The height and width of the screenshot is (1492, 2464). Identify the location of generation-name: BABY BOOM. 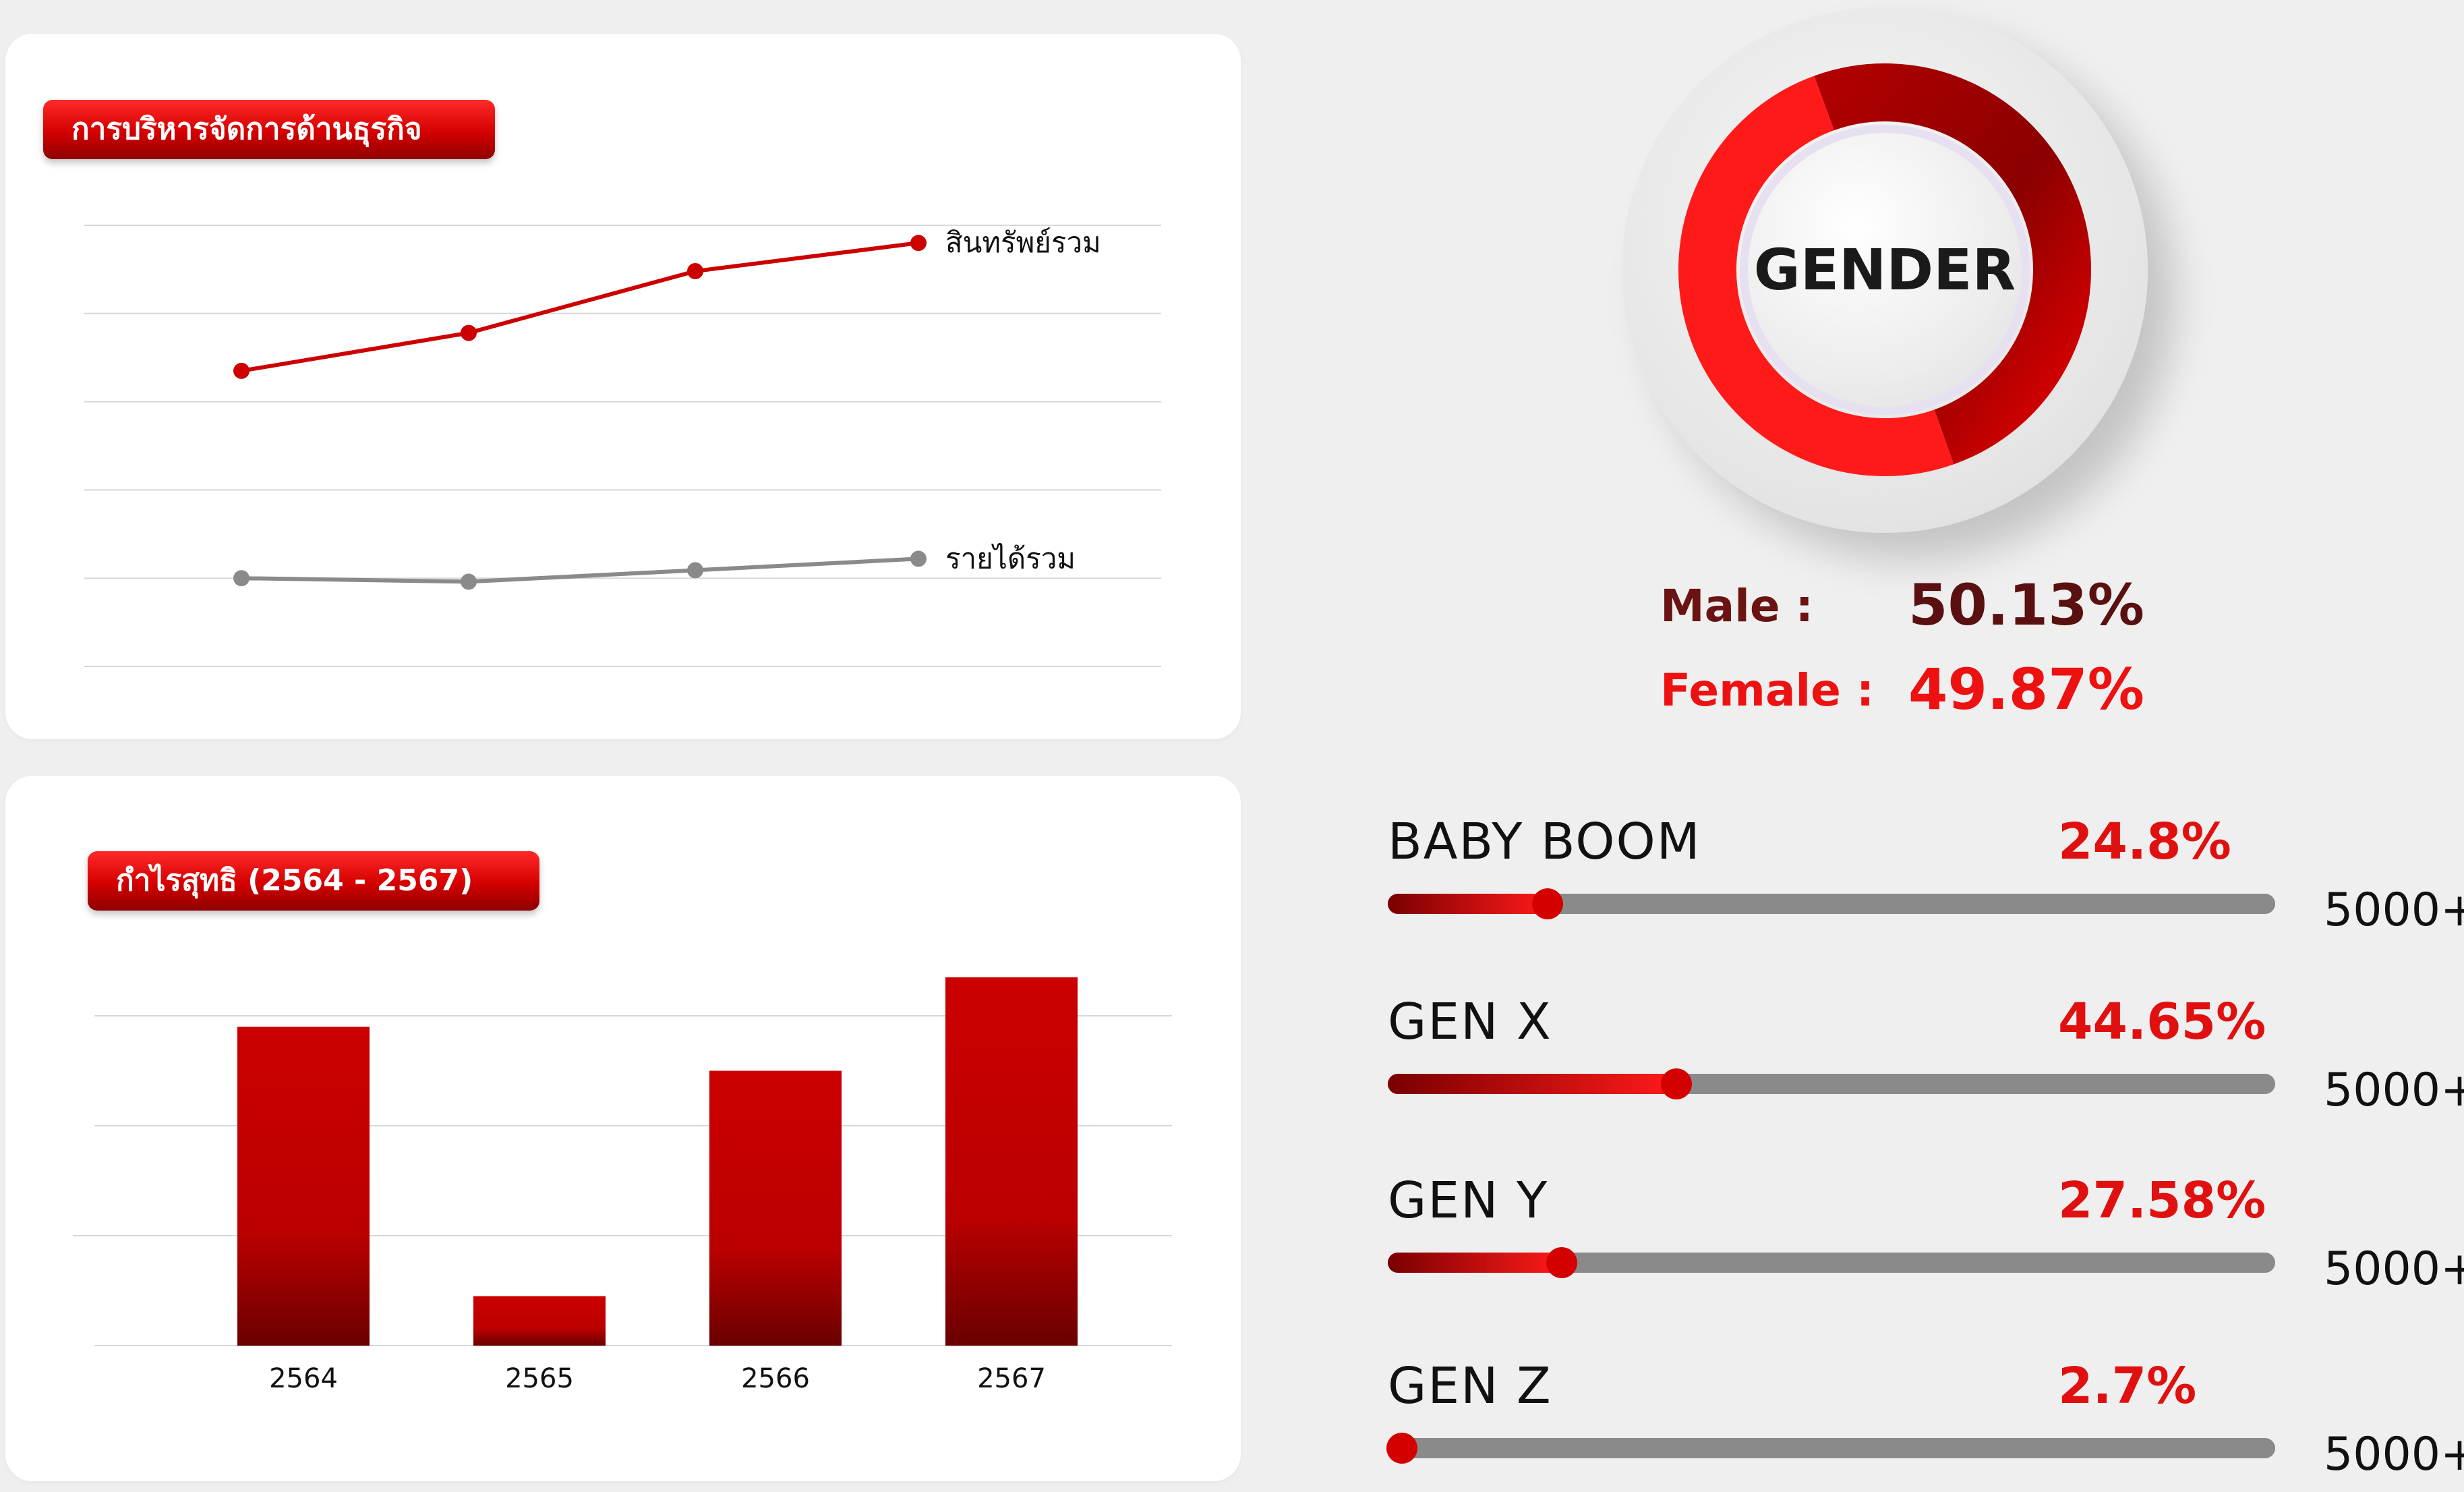
(1544, 842).